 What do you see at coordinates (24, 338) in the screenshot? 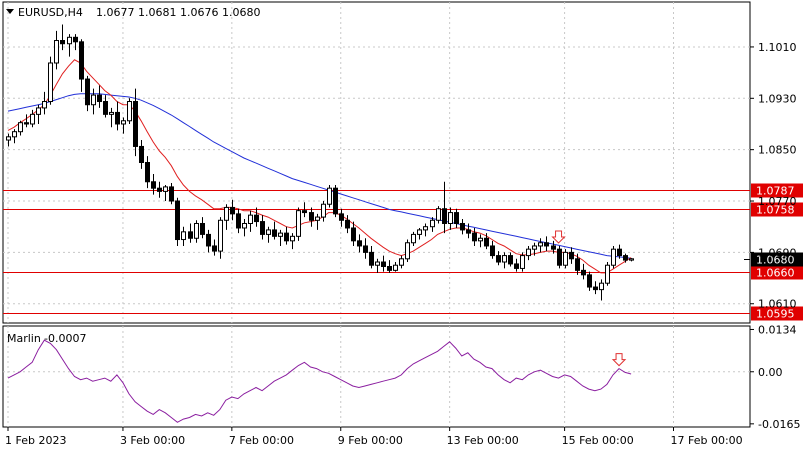
I see `marlin-label: Marlin` at bounding box center [24, 338].